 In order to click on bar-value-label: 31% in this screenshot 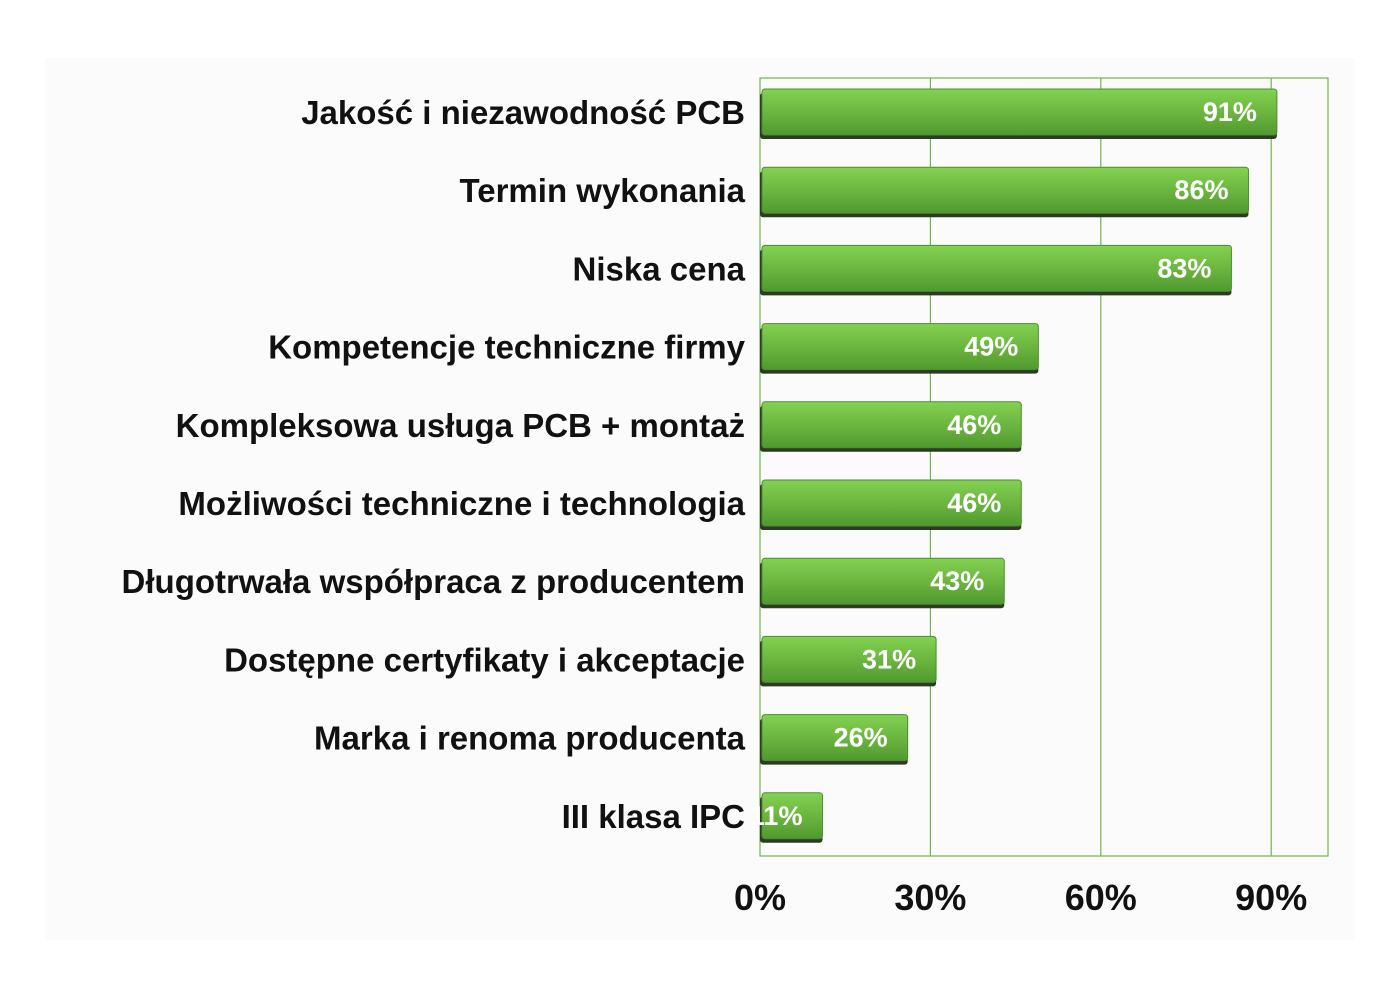, I will do `click(889, 659)`.